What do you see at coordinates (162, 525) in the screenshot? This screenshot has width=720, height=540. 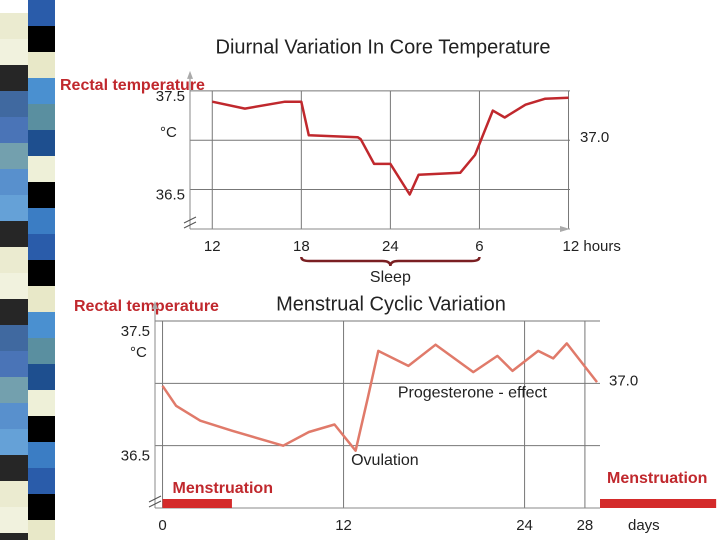 I see `x-tick-label: 0` at bounding box center [162, 525].